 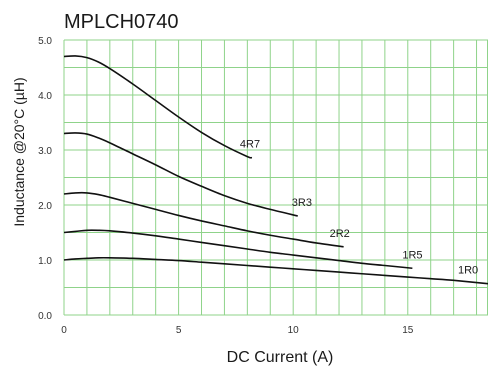 I want to click on series-line-1r0, so click(x=275, y=270).